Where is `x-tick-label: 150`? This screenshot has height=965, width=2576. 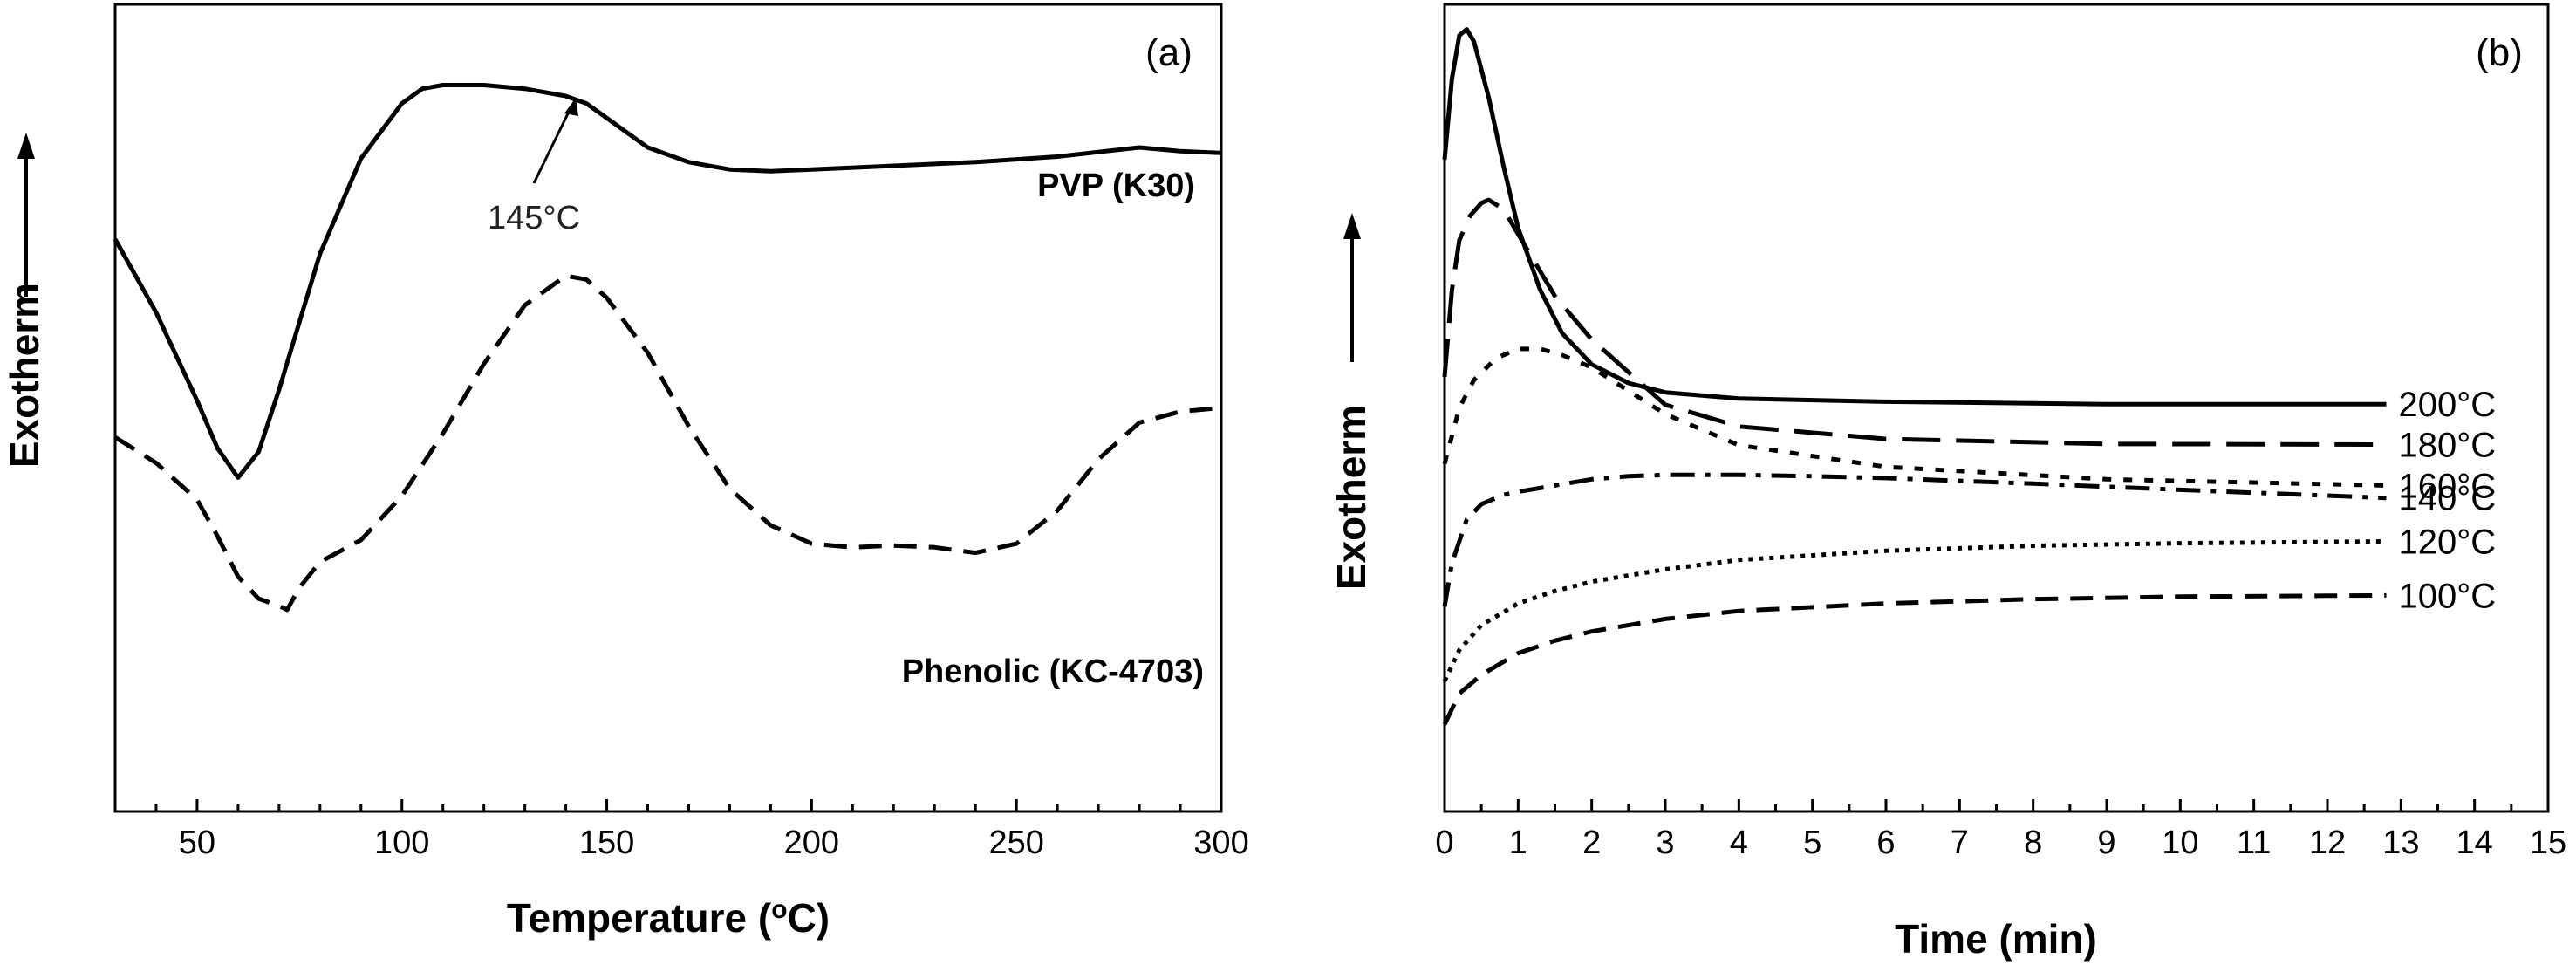 x-tick-label: 150 is located at coordinates (606, 843).